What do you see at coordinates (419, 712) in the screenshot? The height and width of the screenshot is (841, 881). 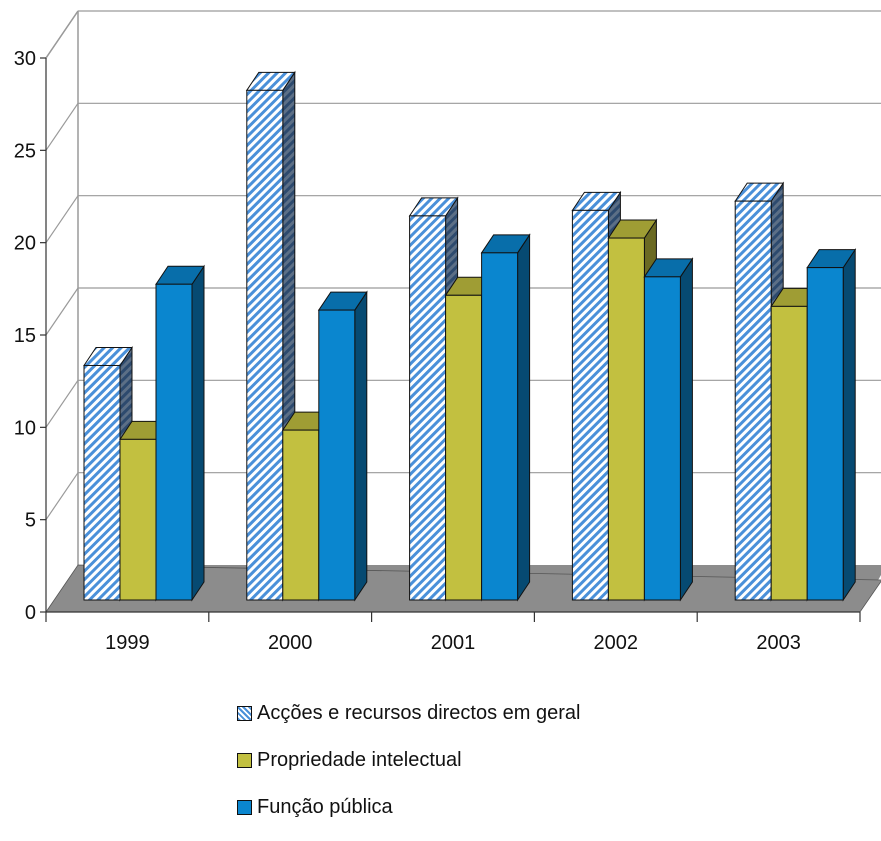 I see `legend-label: Acções e recursos directos em geral` at bounding box center [419, 712].